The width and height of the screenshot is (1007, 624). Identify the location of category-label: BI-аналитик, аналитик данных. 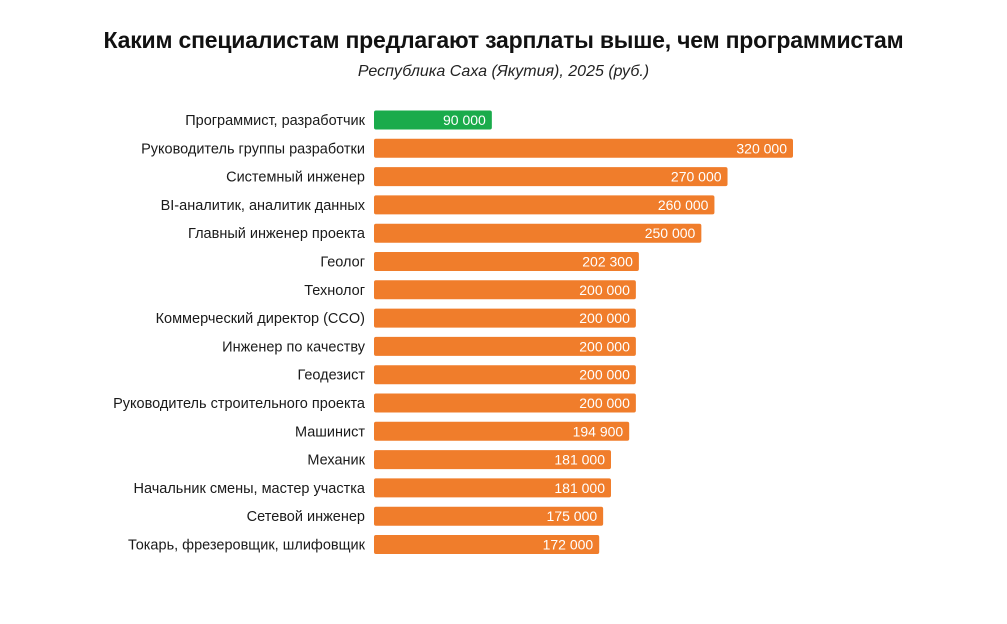
(263, 206).